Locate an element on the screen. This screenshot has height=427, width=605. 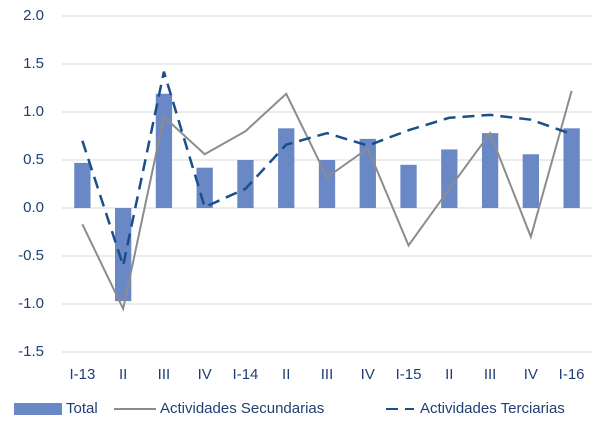
y-tick-label: 1.5 is located at coordinates (33, 63).